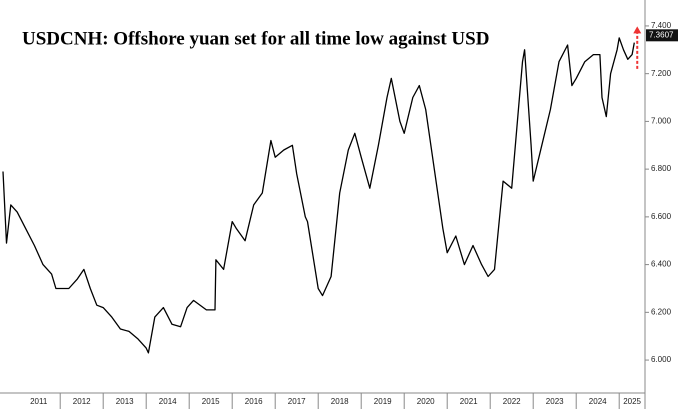 Image resolution: width=680 pixels, height=414 pixels. What do you see at coordinates (661, 121) in the screenshot?
I see `y-tick-label: 7.000` at bounding box center [661, 121].